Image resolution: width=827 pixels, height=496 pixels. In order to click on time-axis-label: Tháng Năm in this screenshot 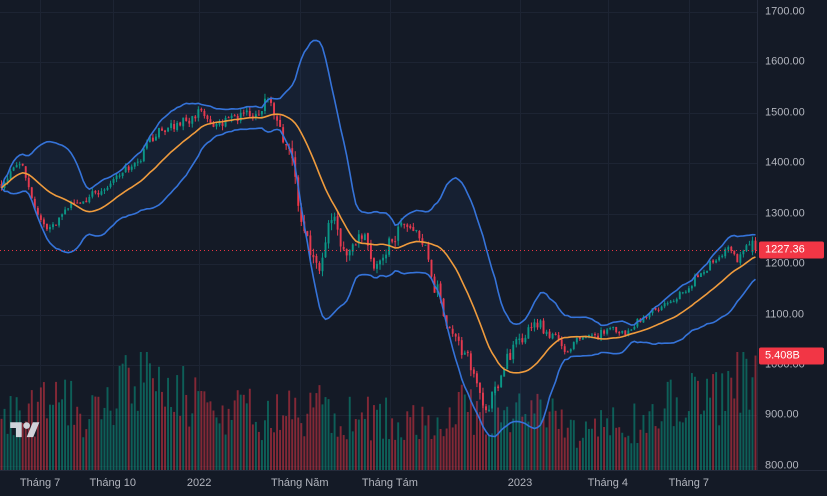, I will do `click(300, 483)`.